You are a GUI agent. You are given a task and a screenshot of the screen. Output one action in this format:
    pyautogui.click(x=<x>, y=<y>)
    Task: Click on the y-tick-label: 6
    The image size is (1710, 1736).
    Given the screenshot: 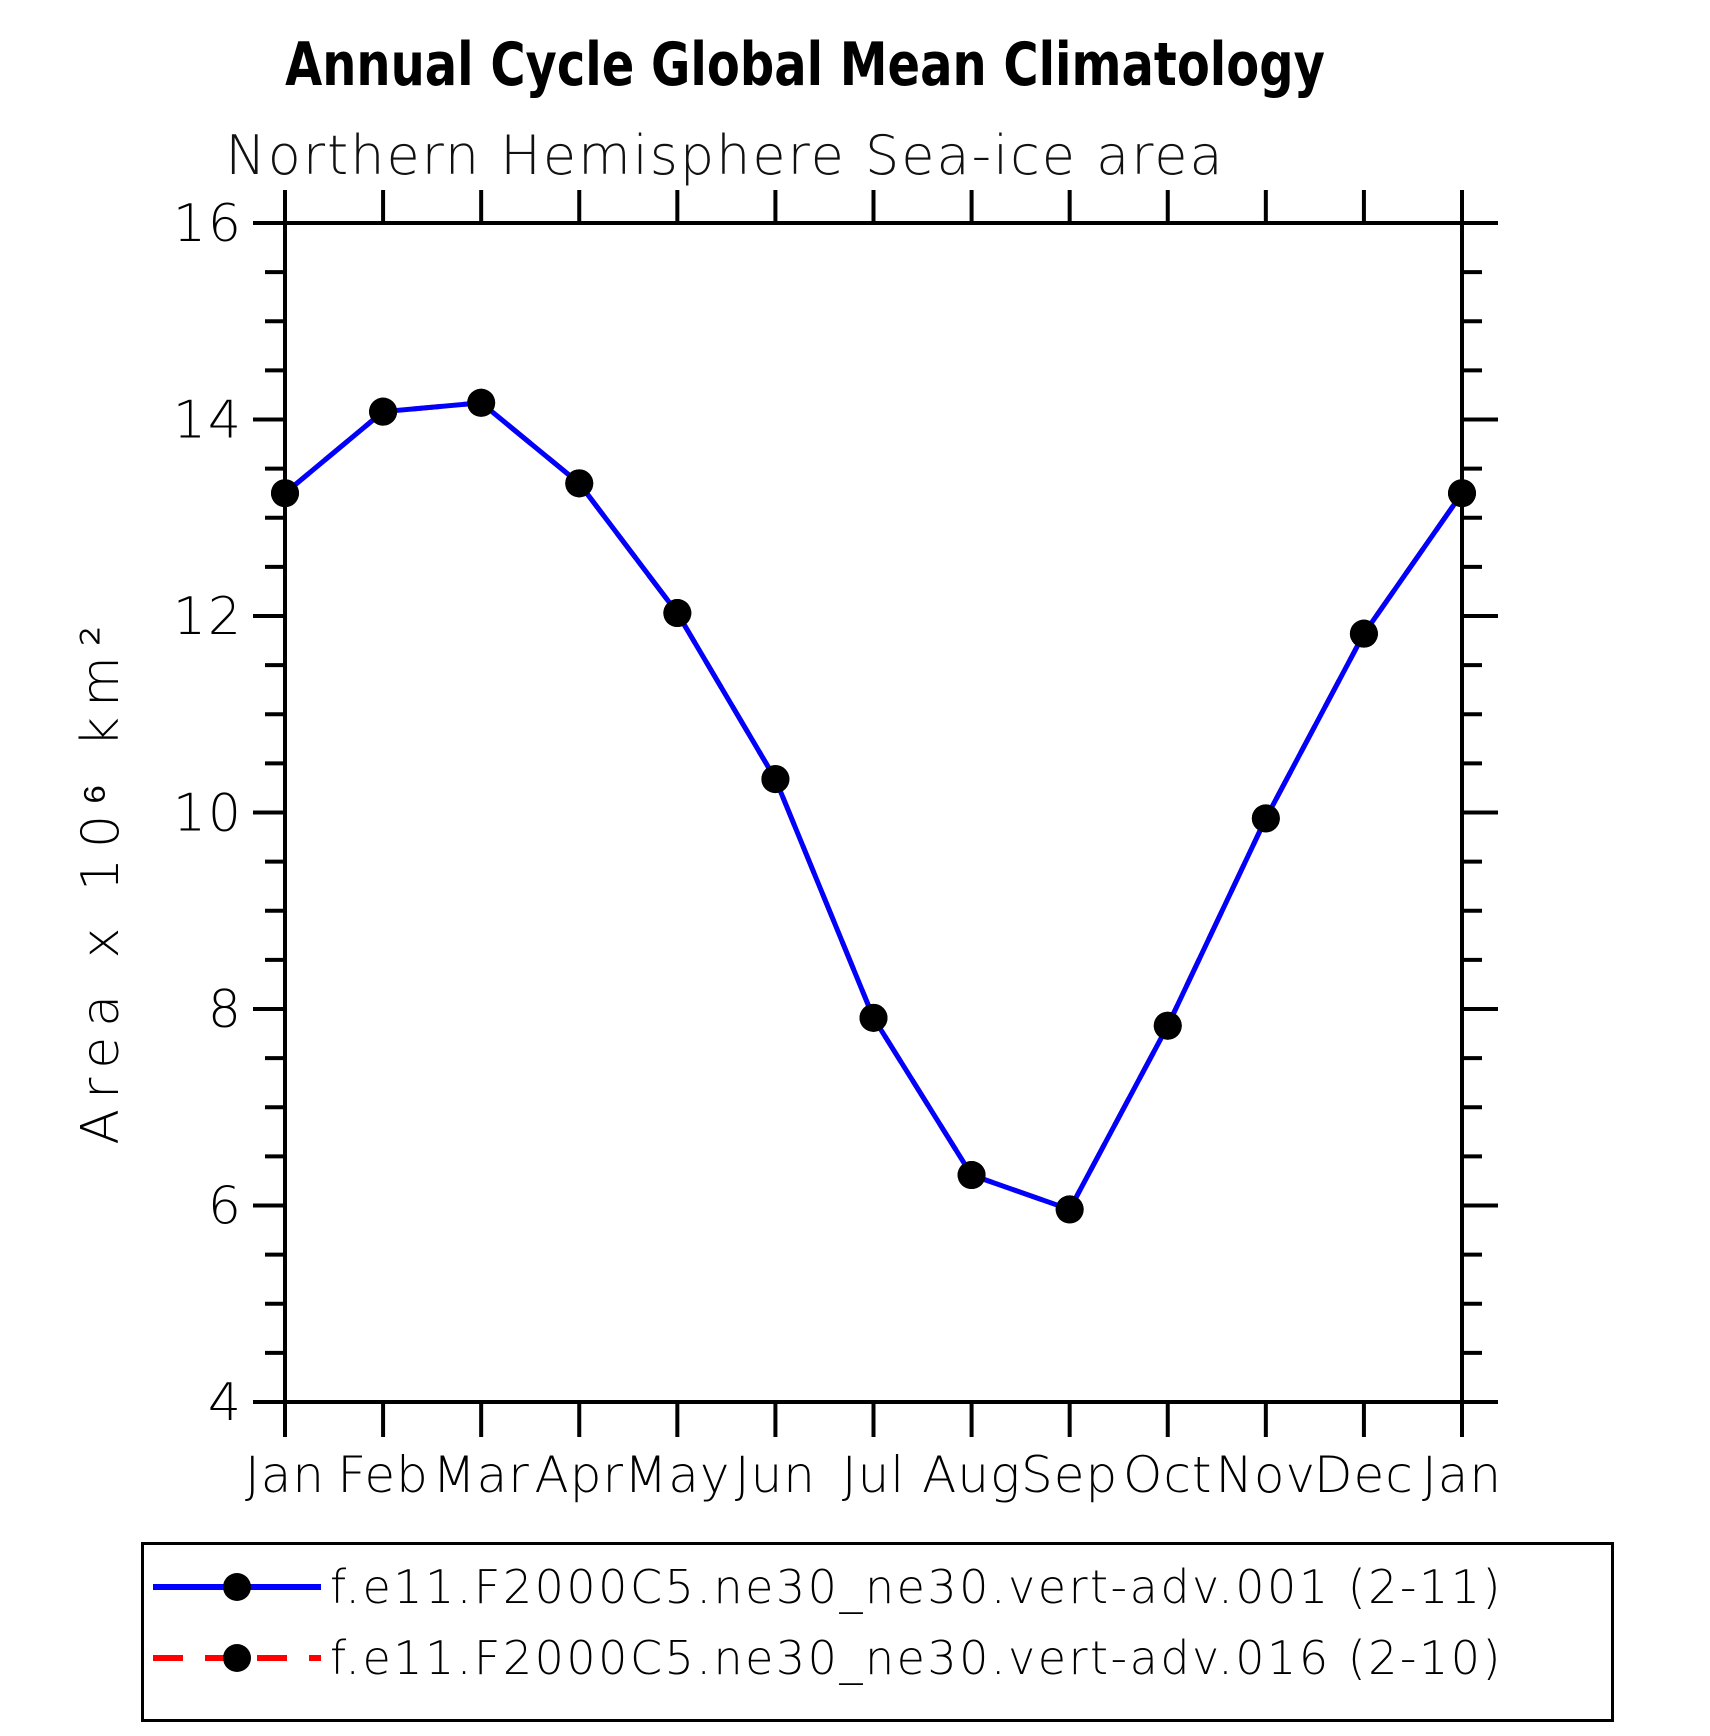 What is the action you would take?
    pyautogui.click(x=225, y=1207)
    